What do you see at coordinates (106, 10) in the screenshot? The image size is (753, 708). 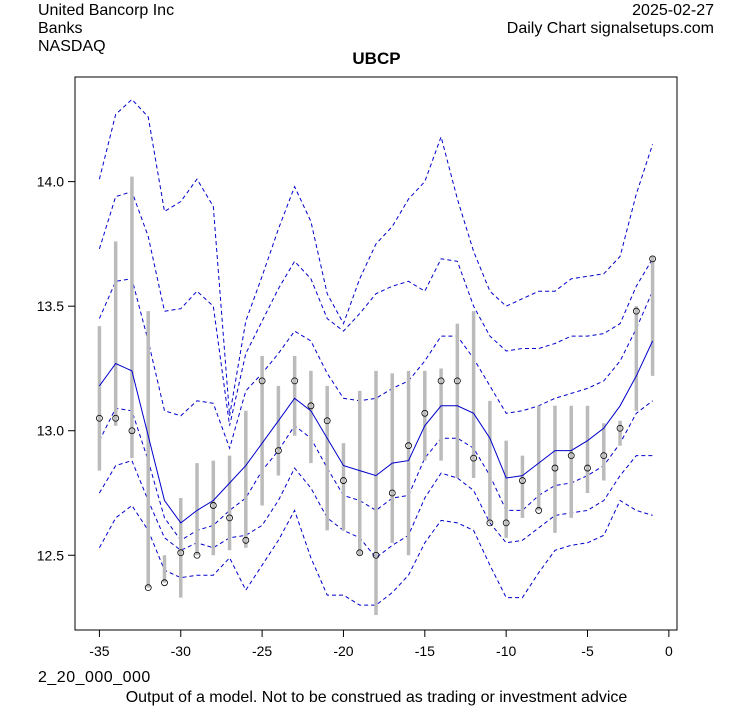 I see `company-name: United Bancorp Inc` at bounding box center [106, 10].